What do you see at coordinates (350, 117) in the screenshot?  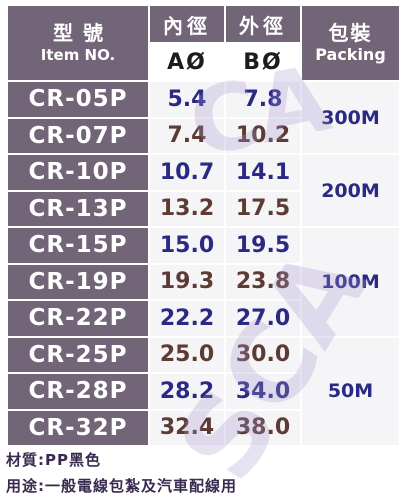 I see `packing-cell: 300M` at bounding box center [350, 117].